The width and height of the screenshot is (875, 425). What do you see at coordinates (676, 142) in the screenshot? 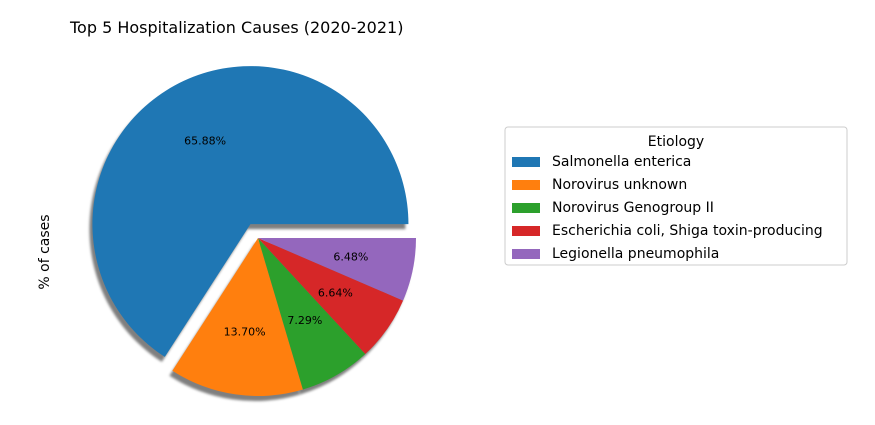
I see `legend-title: Etiology` at bounding box center [676, 142].